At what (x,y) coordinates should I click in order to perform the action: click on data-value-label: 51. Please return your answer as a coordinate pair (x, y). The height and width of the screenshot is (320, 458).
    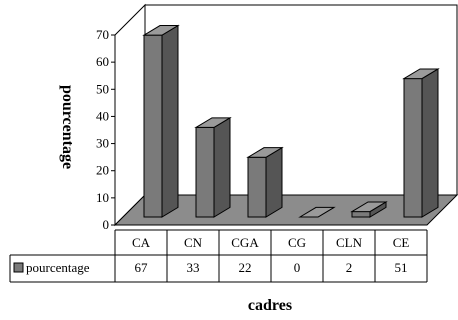
    Looking at the image, I should click on (401, 267).